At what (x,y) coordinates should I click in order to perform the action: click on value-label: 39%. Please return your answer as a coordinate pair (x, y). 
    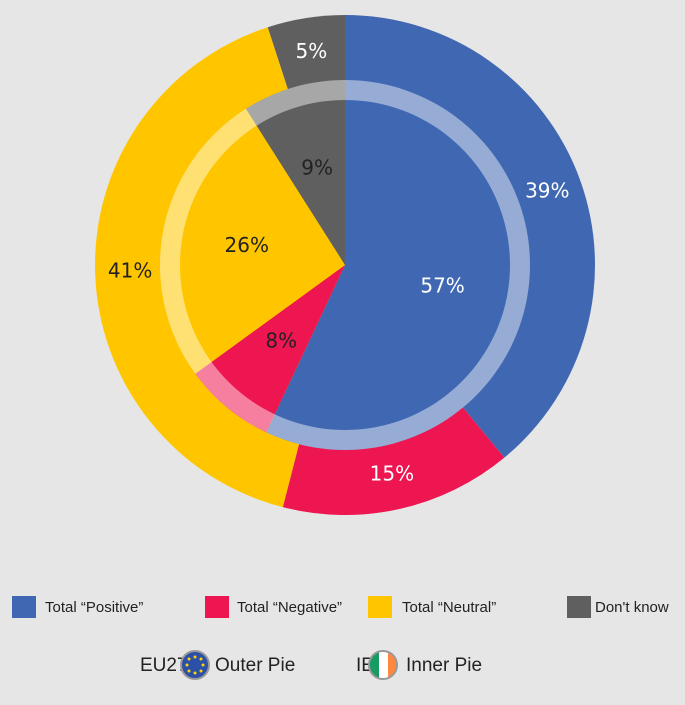
    Looking at the image, I should click on (547, 191).